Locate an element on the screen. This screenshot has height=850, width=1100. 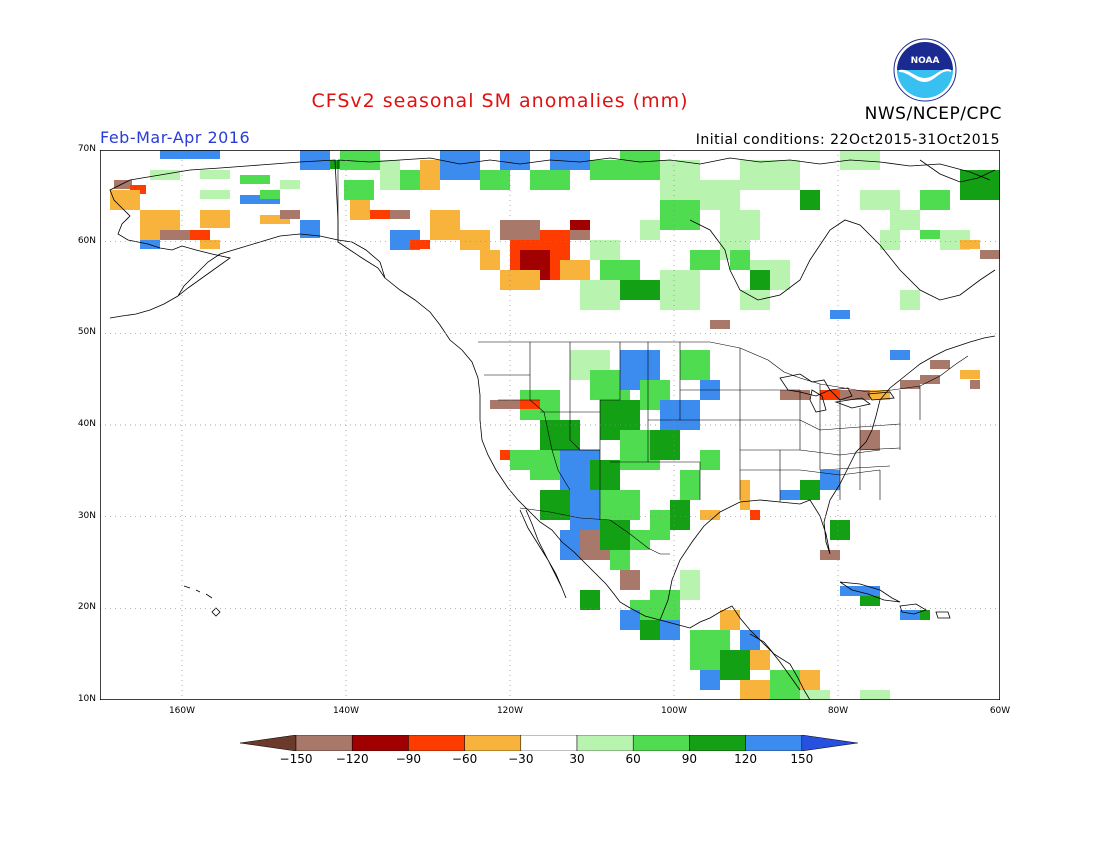
colorbar-arrow-high is located at coordinates (829, 743).